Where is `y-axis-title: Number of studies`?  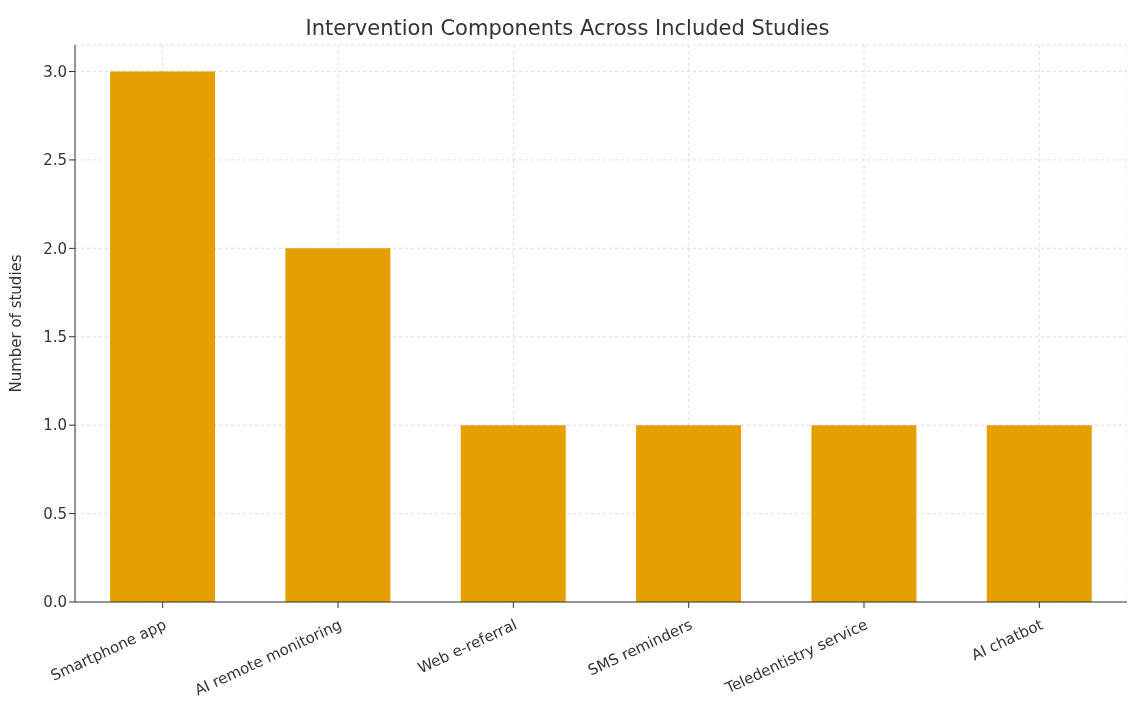 y-axis-title: Number of studies is located at coordinates (16, 323).